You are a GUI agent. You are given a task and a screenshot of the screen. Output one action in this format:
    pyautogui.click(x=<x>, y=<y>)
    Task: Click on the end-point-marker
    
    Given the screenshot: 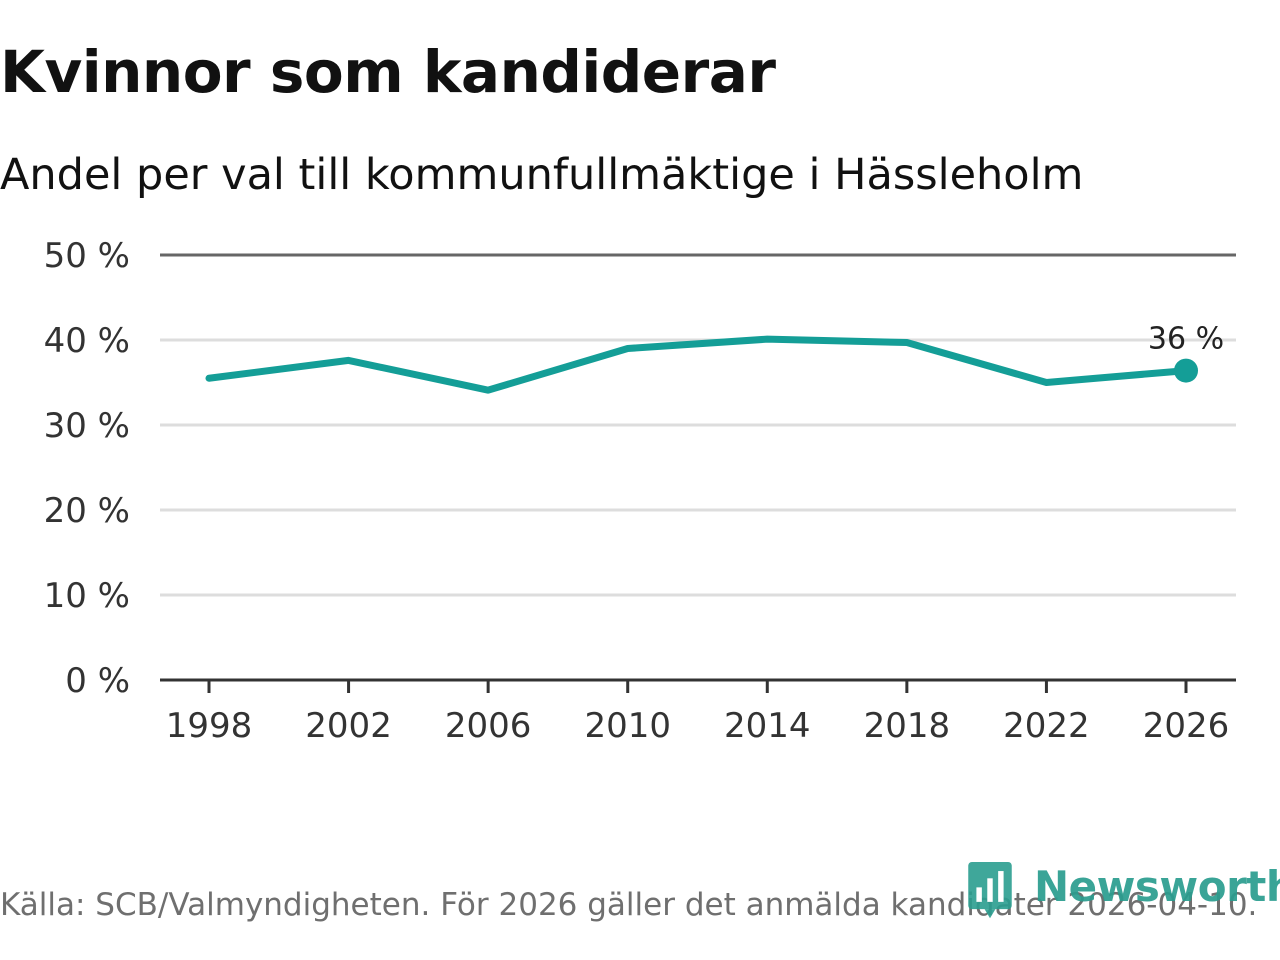 What is the action you would take?
    pyautogui.click(x=1186, y=370)
    